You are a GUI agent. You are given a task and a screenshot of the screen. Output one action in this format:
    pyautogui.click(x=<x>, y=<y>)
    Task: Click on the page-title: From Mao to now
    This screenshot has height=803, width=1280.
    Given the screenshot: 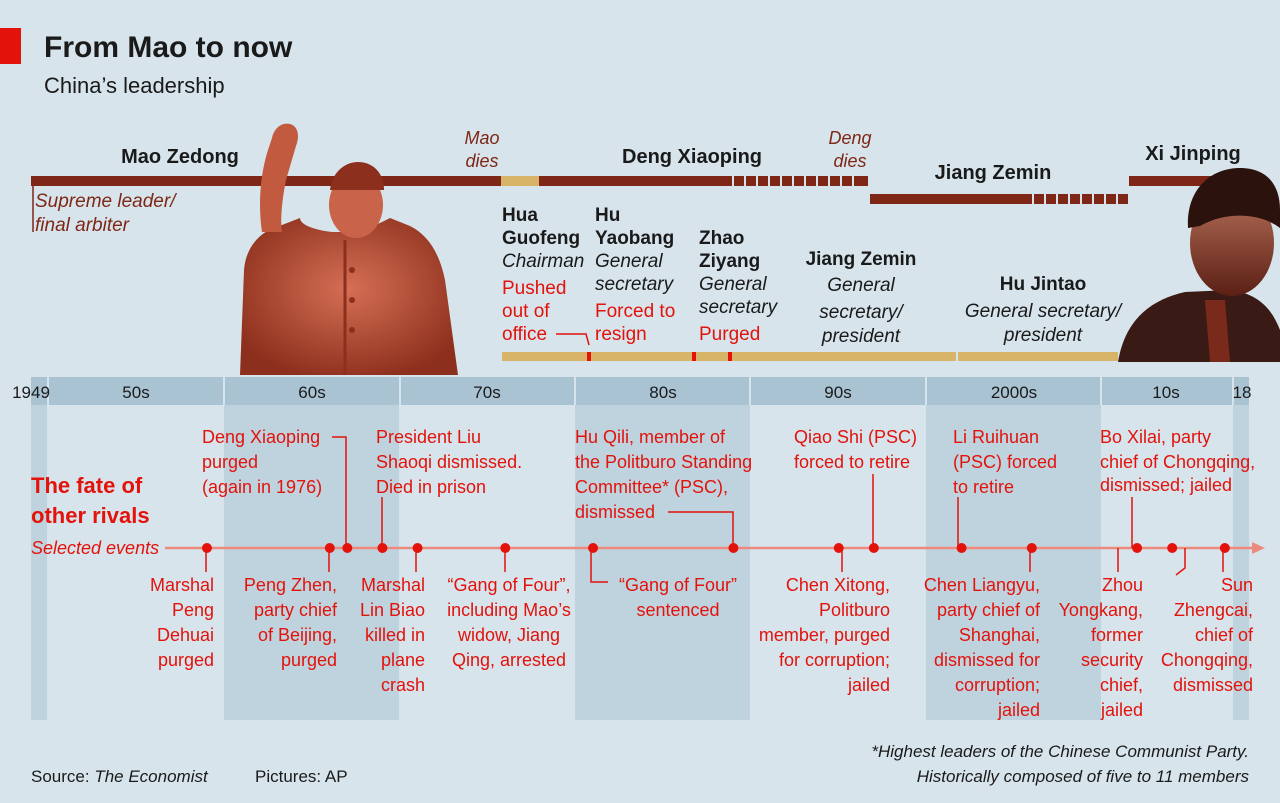 What is the action you would take?
    pyautogui.click(x=168, y=47)
    